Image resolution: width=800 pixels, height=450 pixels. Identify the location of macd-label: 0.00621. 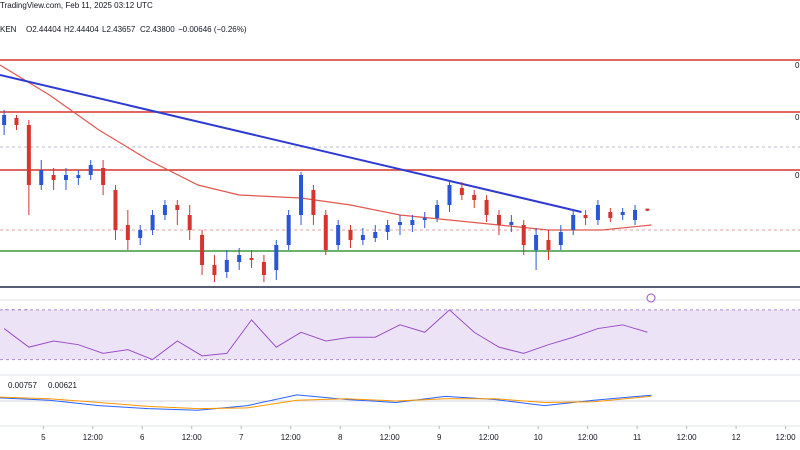
(62, 385).